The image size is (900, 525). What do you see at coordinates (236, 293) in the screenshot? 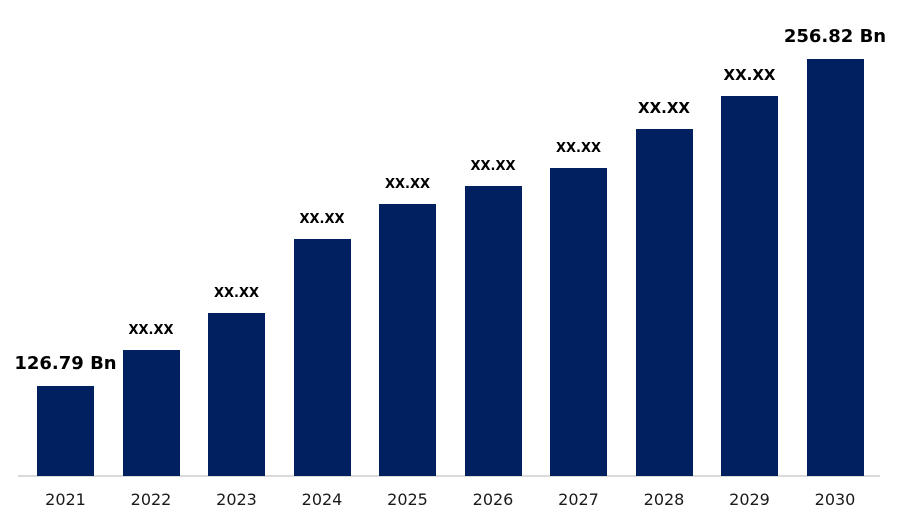
I see `bar-value-label-2023: XX.XX` at bounding box center [236, 293].